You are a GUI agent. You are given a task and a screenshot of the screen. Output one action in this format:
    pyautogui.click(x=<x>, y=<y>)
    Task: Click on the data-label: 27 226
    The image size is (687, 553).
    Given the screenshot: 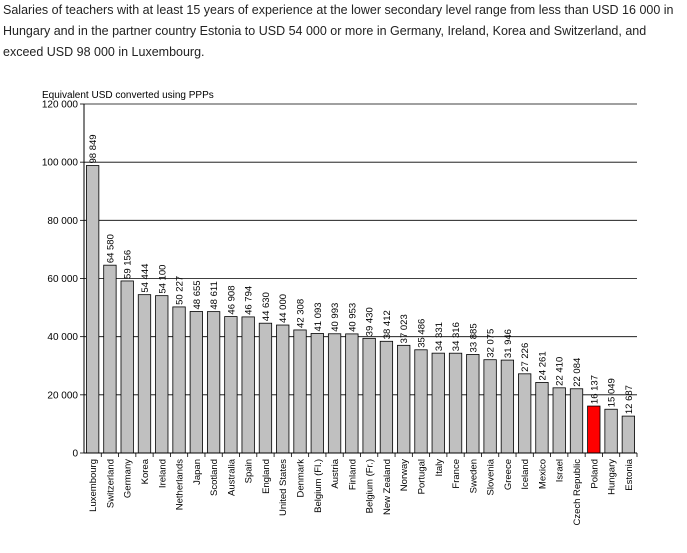 What is the action you would take?
    pyautogui.click(x=525, y=357)
    